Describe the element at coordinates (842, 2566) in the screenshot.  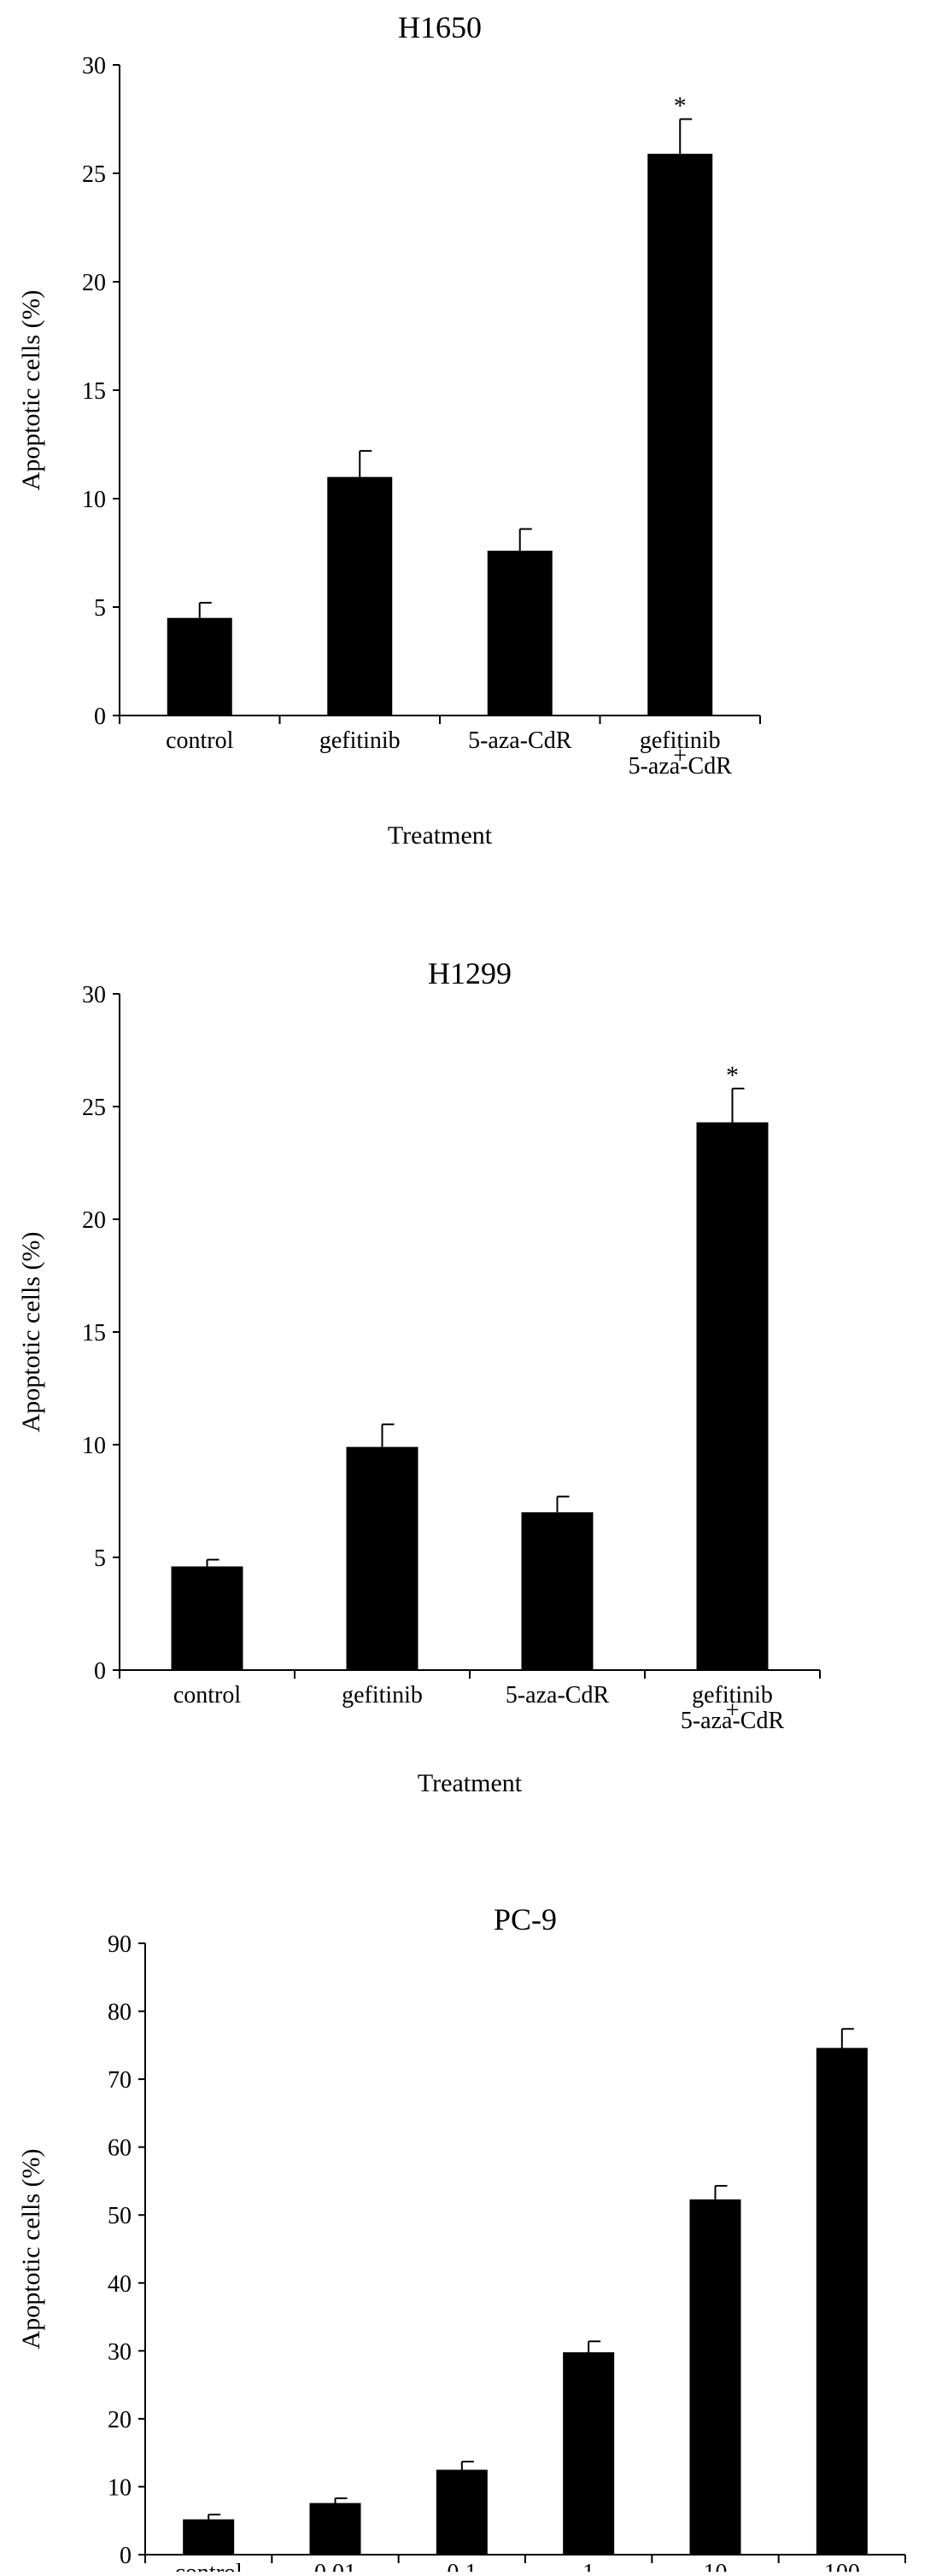
I see `x-tick-label: 100` at that location.